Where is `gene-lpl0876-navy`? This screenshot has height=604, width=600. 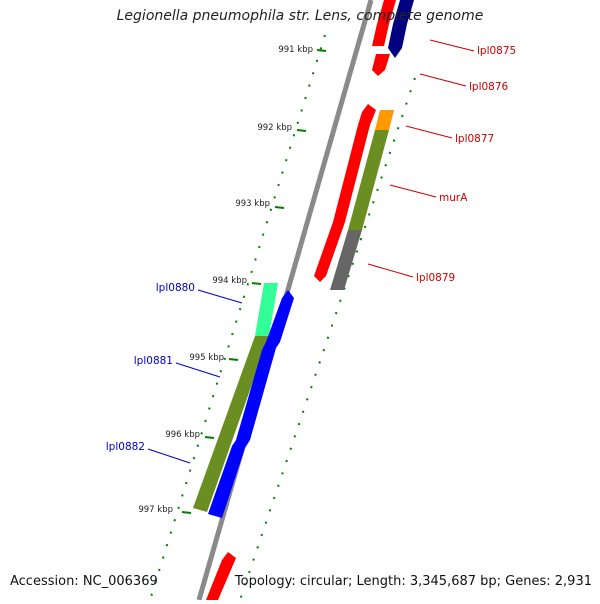
gene-lpl0876-navy is located at coordinates (397, 41).